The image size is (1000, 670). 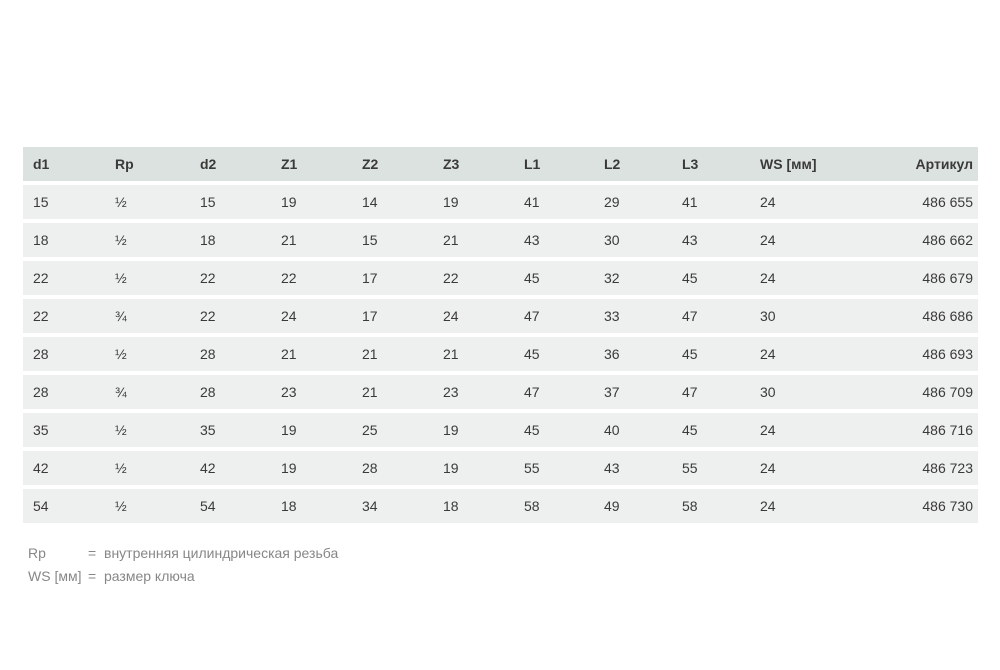 What do you see at coordinates (473, 506) in the screenshot?
I see `cell-z3: 18` at bounding box center [473, 506].